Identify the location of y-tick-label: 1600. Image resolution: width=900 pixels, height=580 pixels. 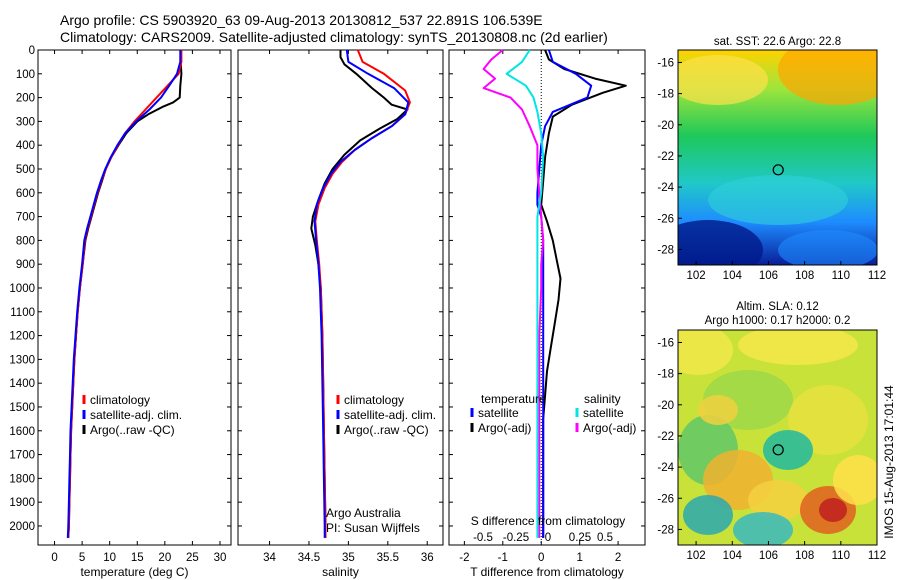
(22, 432).